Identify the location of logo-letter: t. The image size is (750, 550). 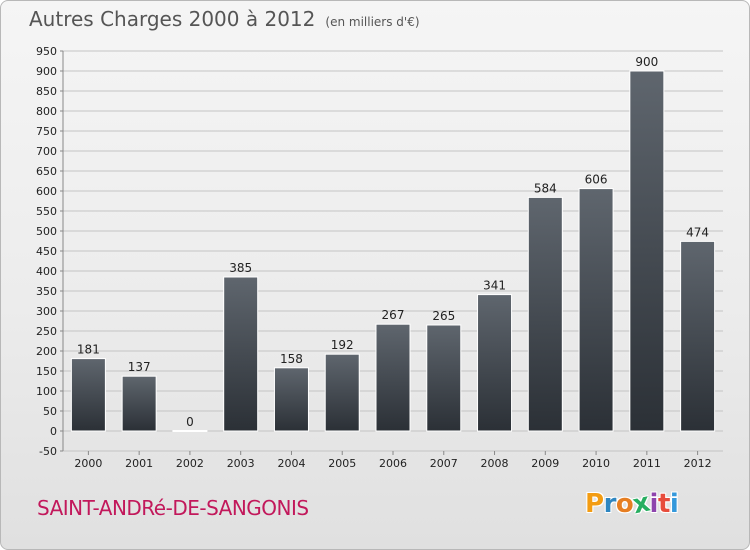
(663, 504).